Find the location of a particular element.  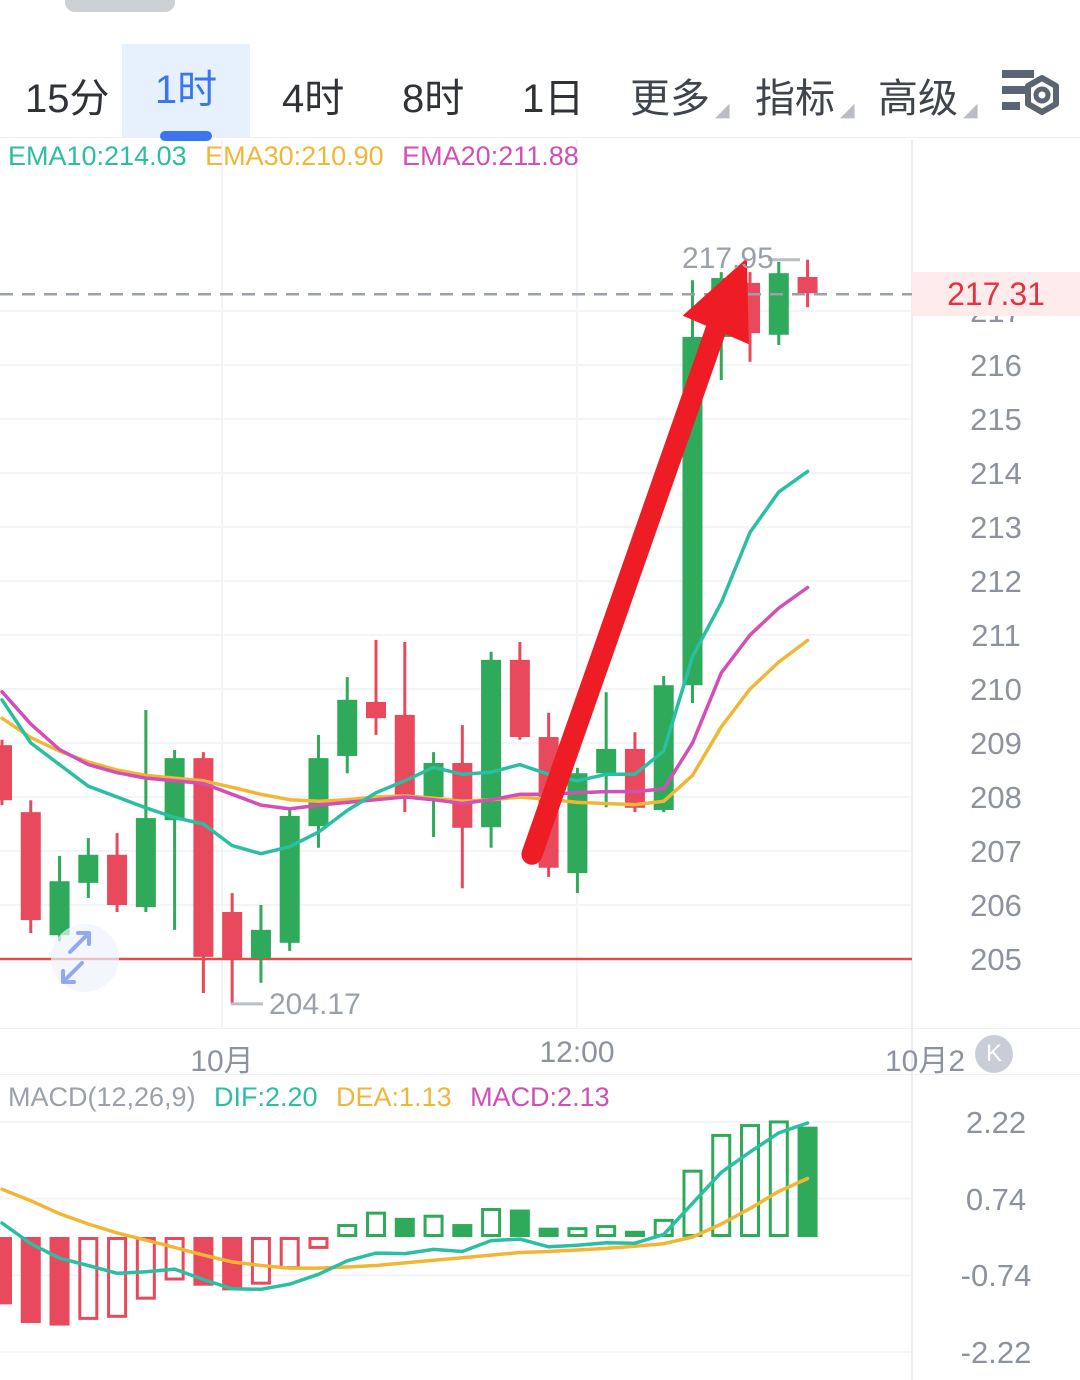

price-tick-label: 216 is located at coordinates (996, 365).